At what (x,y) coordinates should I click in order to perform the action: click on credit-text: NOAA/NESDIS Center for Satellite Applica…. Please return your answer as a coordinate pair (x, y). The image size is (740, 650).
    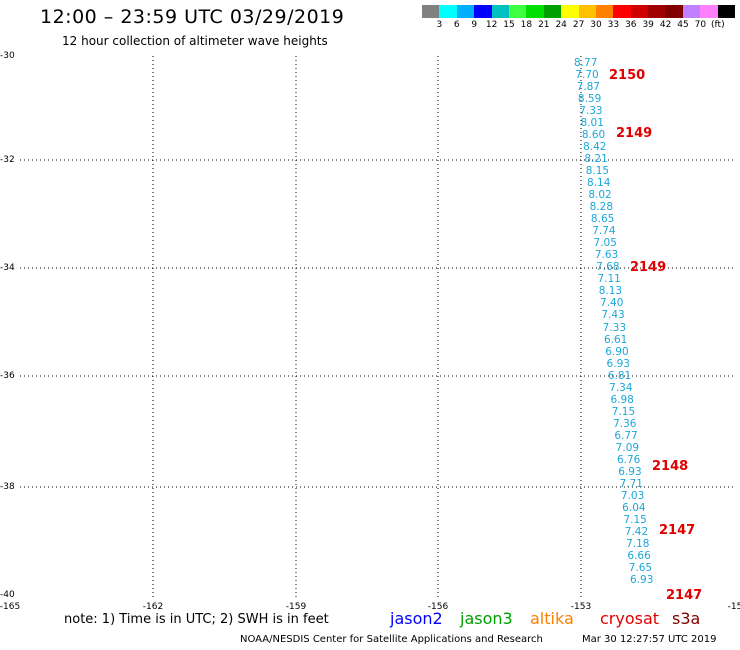
    Looking at the image, I should click on (391, 639).